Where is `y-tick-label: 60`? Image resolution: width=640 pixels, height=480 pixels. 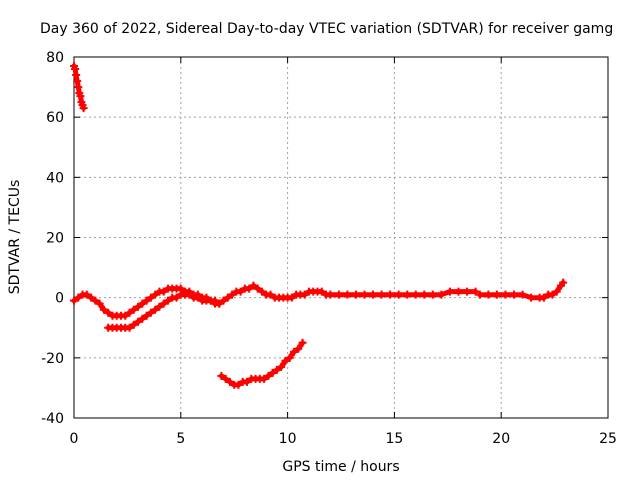
y-tick-label: 60 is located at coordinates (55, 118).